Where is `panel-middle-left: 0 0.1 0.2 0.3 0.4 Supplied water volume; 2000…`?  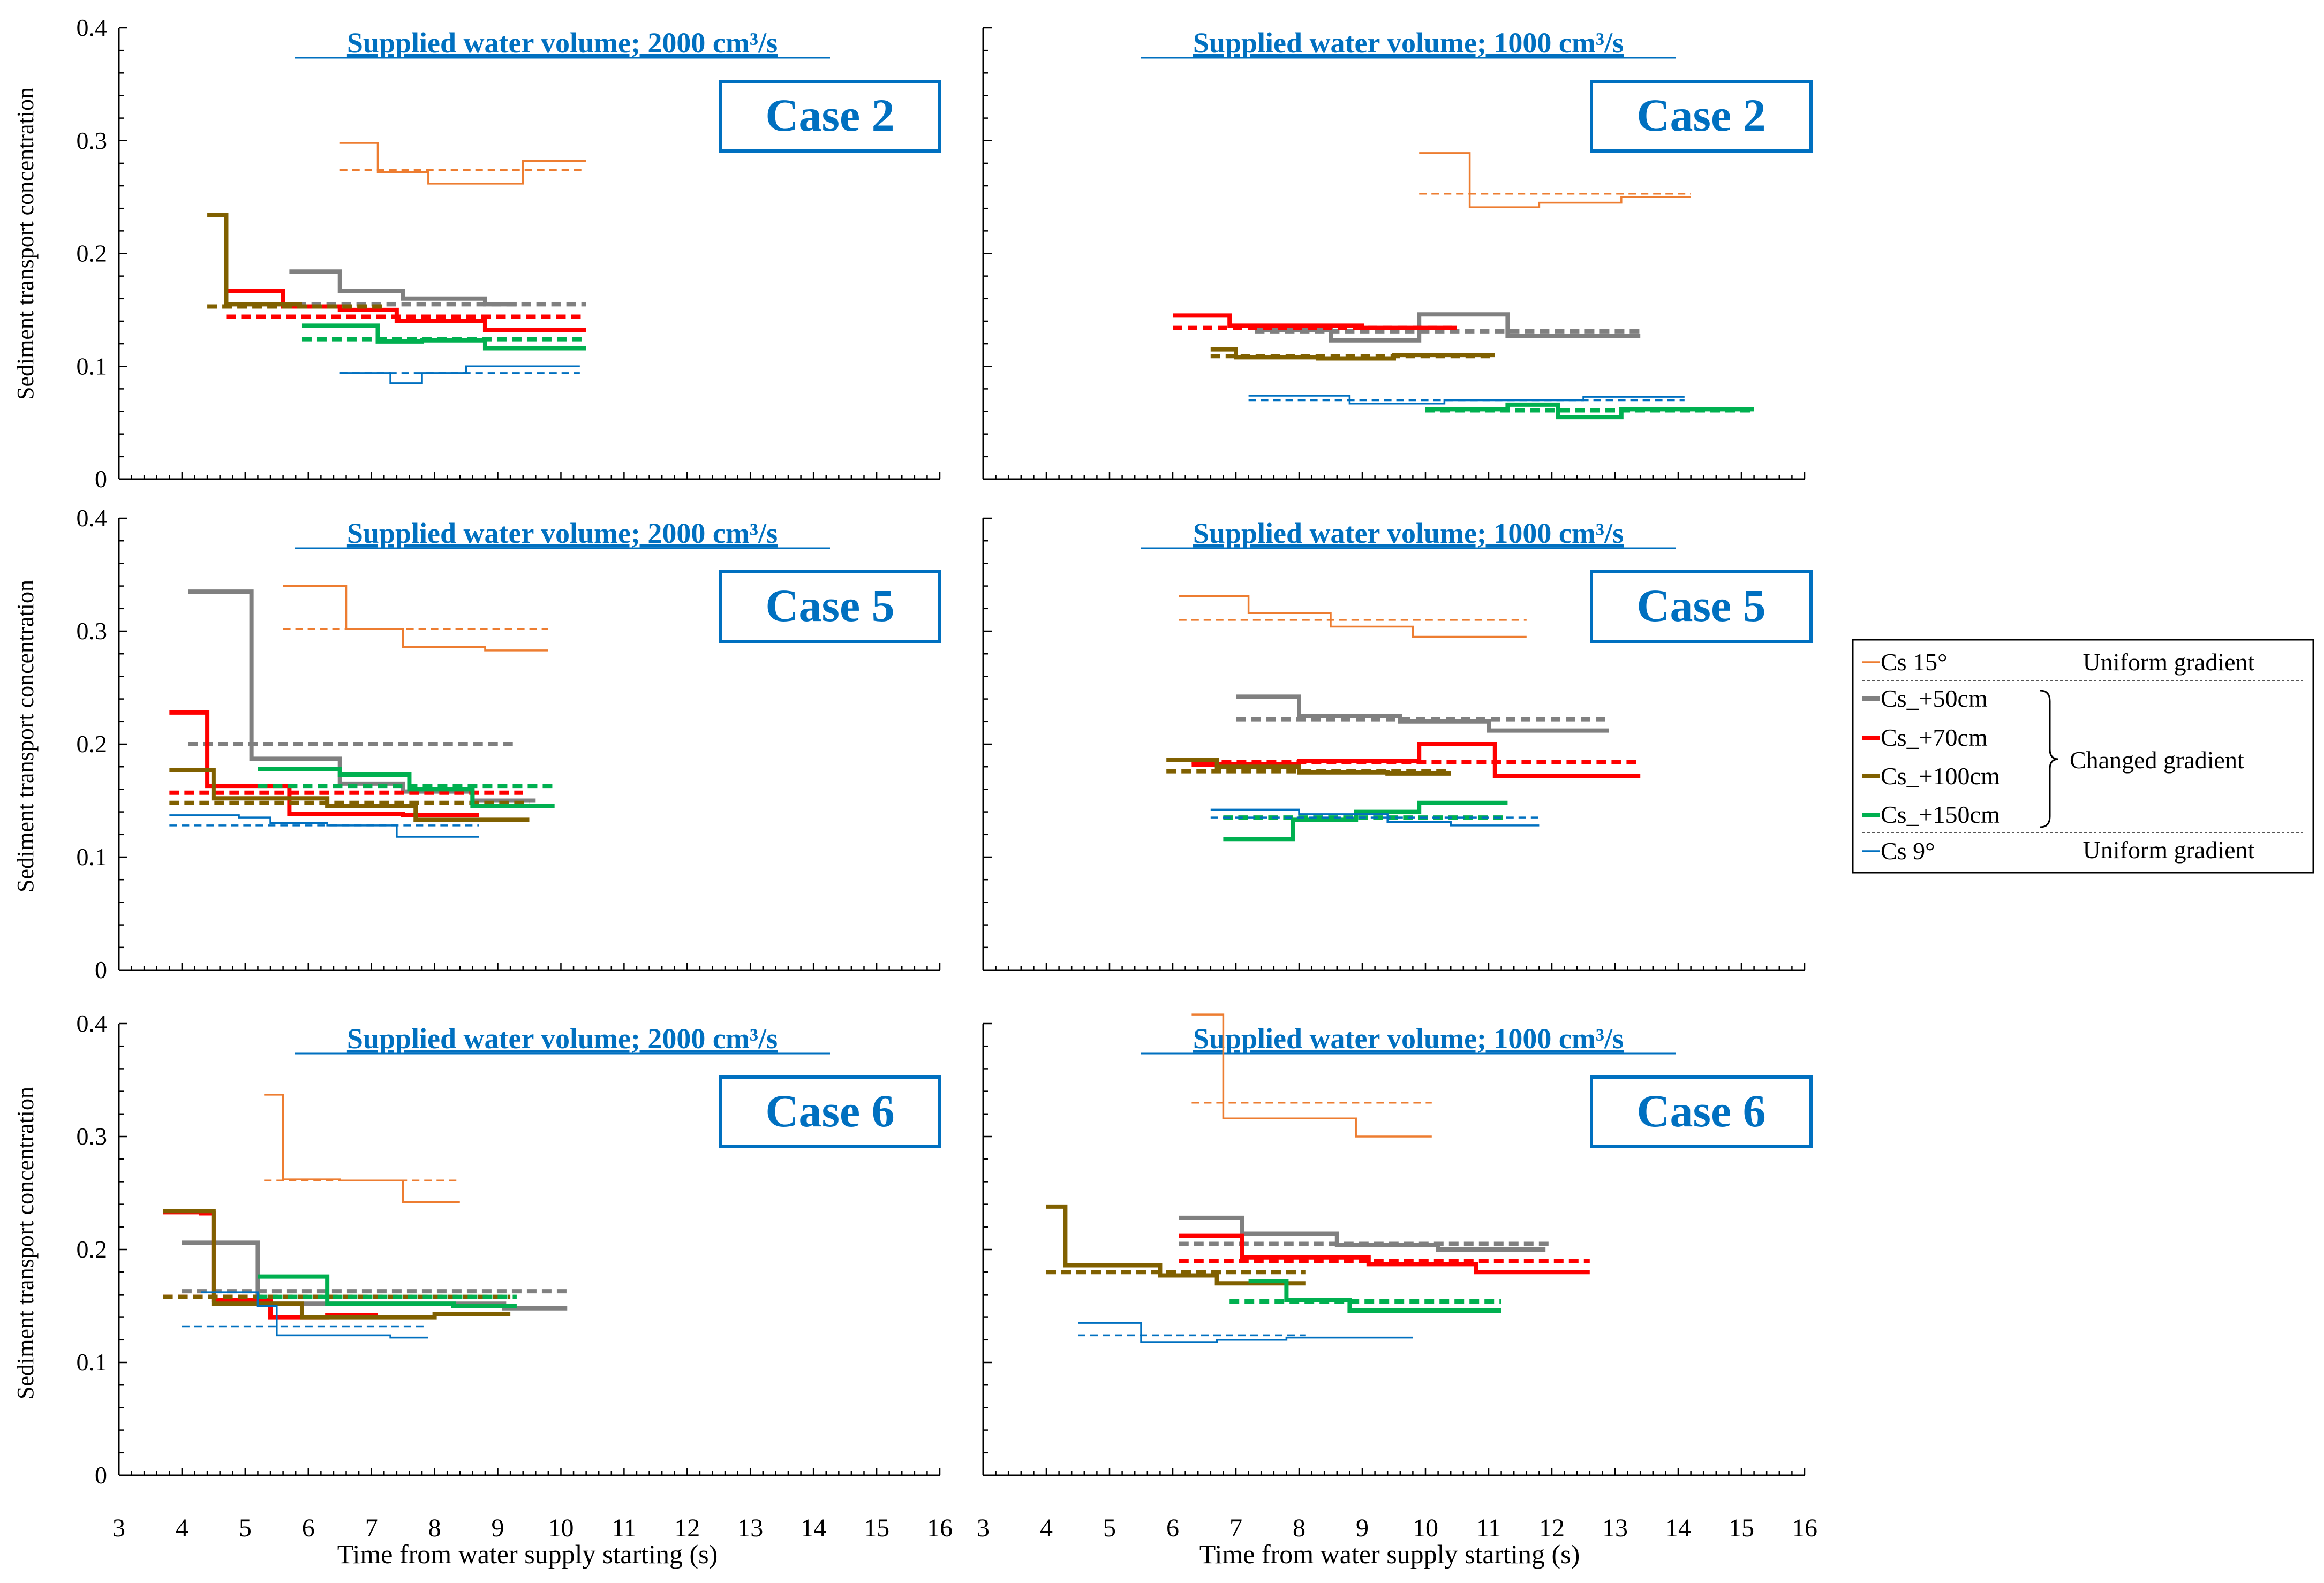
panel-middle-left: 0 0.1 0.2 0.3 0.4 Supplied water volume; 2000… is located at coordinates (509, 743).